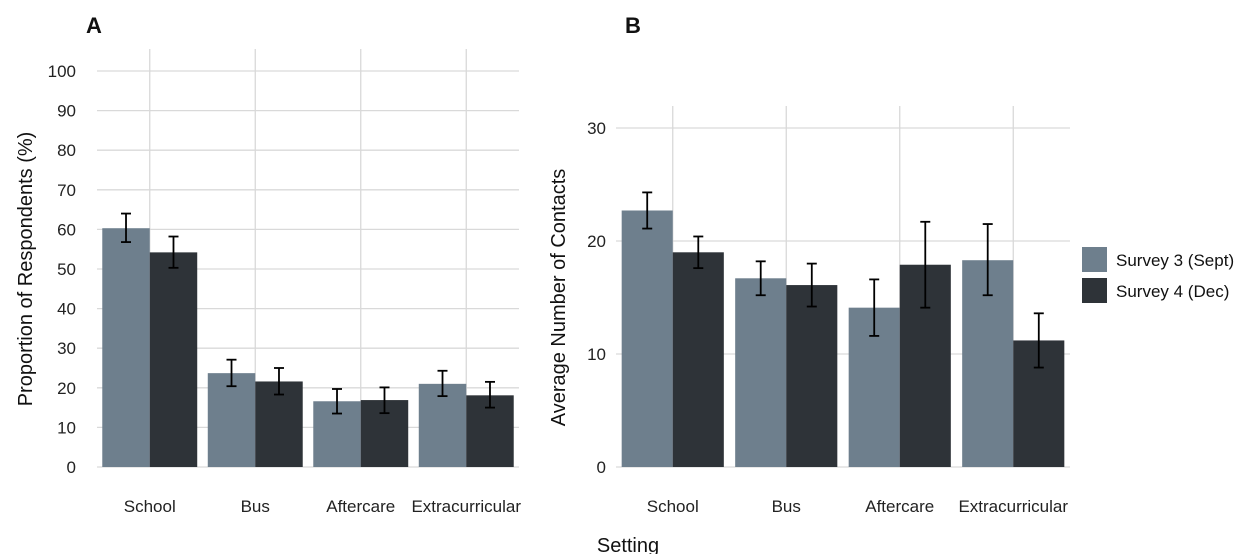  I want to click on panel-label: B, so click(633, 25).